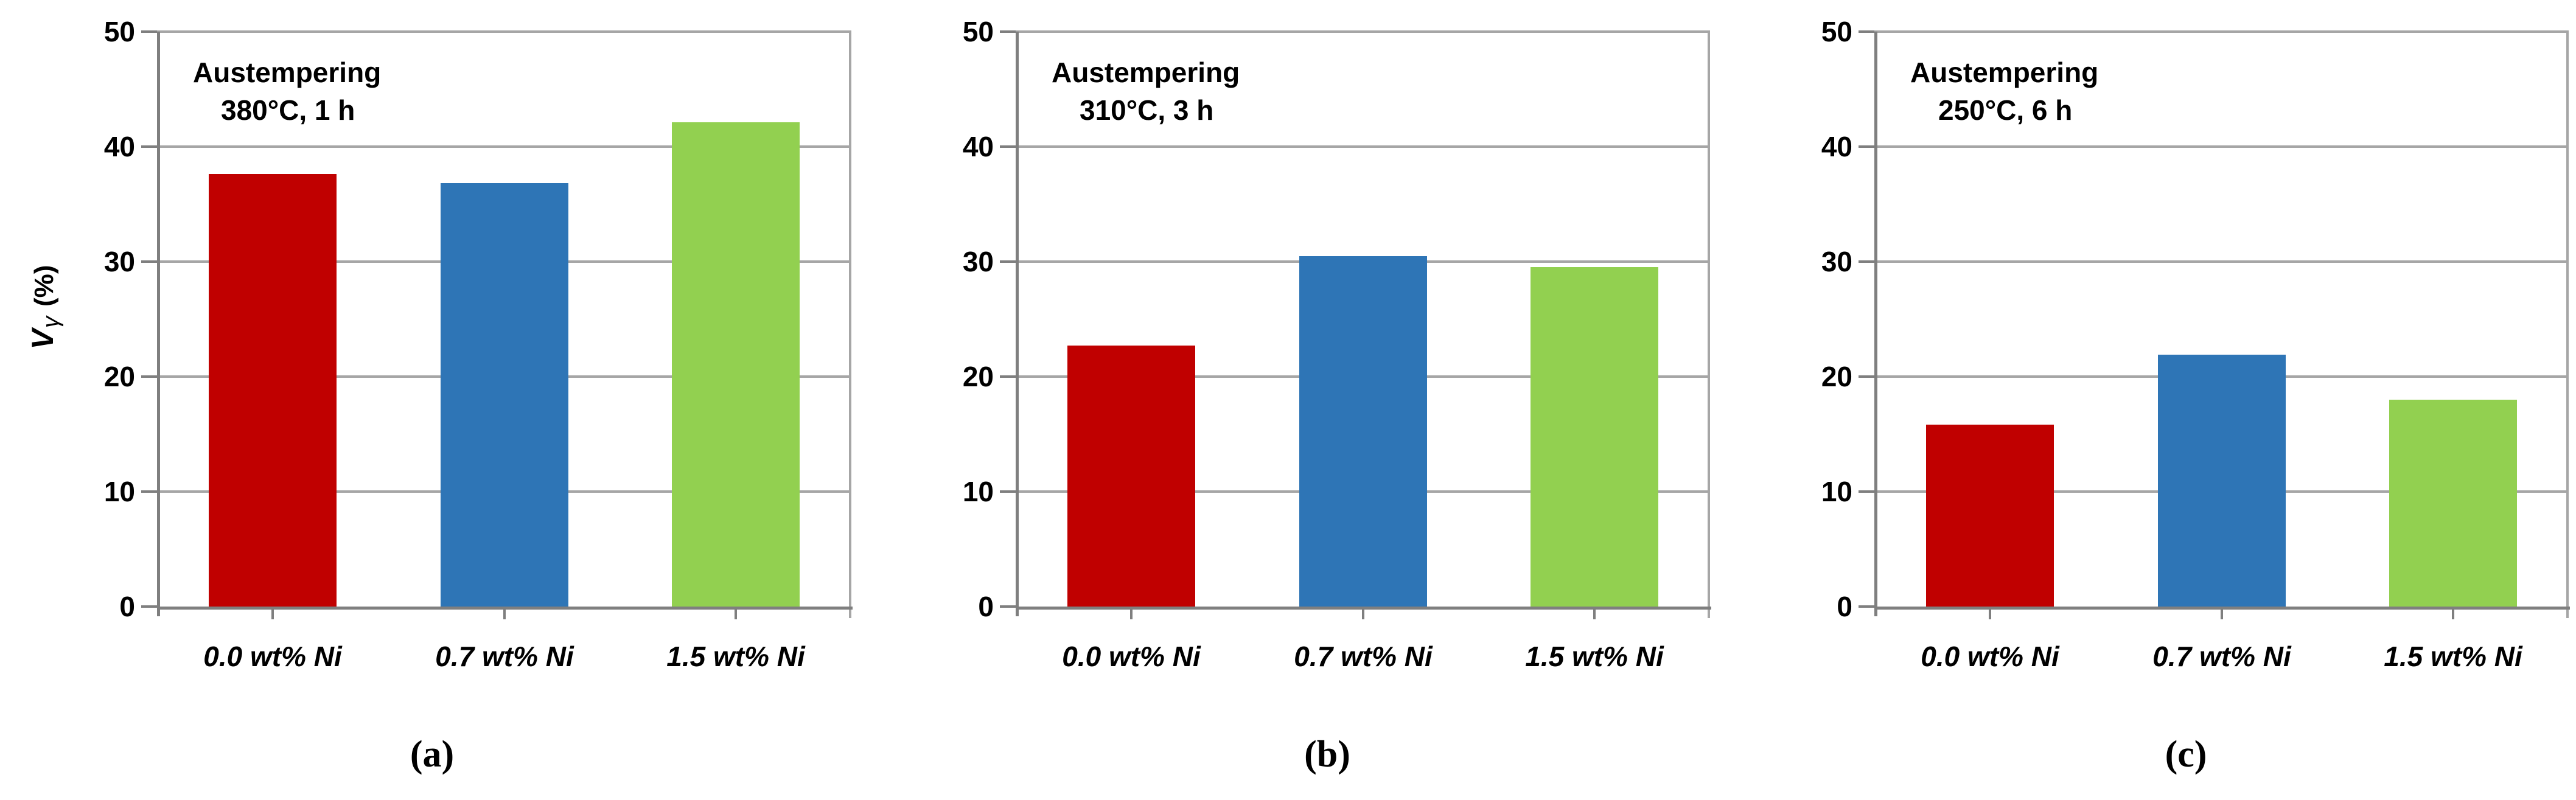  What do you see at coordinates (288, 110) in the screenshot?
I see `annotation-line2: 380°C, 1 h` at bounding box center [288, 110].